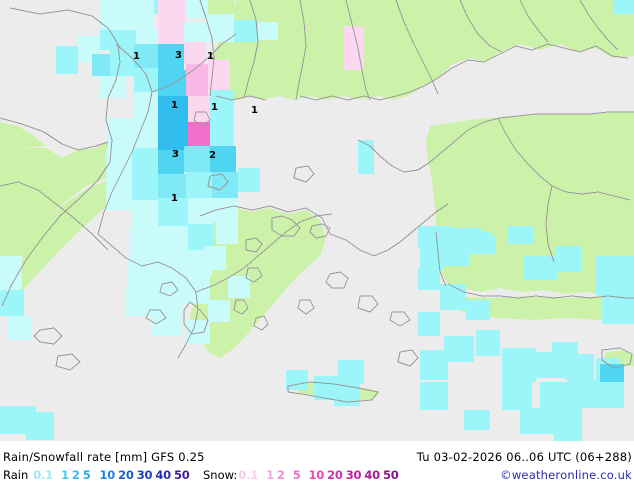  I want to click on snow-legend-value: 5, so click(296, 475).